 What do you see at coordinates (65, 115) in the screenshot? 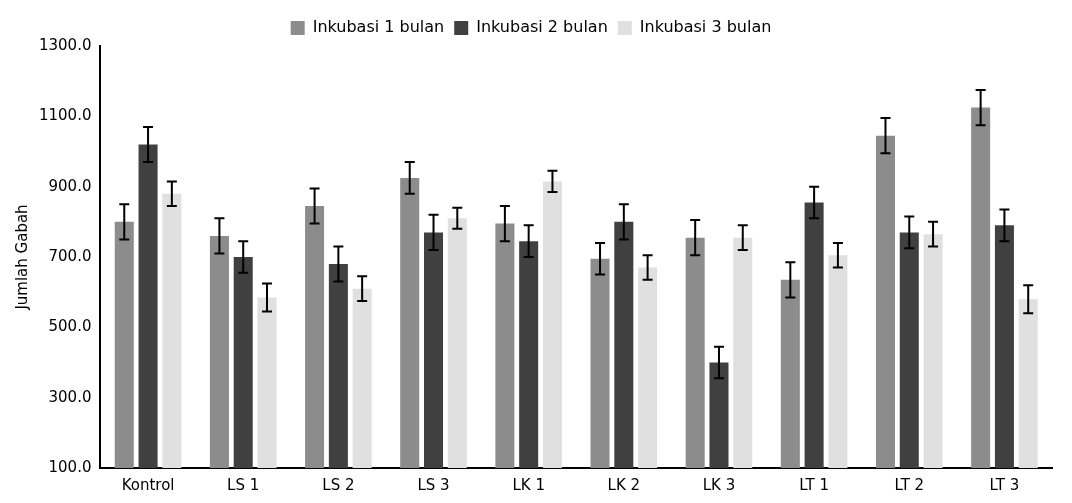
I see `y-tick-label: 1100.0` at bounding box center [65, 115].